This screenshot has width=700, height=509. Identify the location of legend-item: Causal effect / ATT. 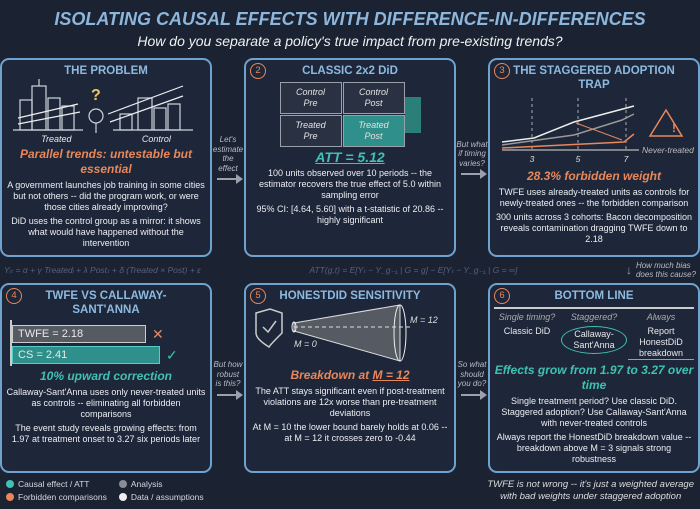
(56, 484).